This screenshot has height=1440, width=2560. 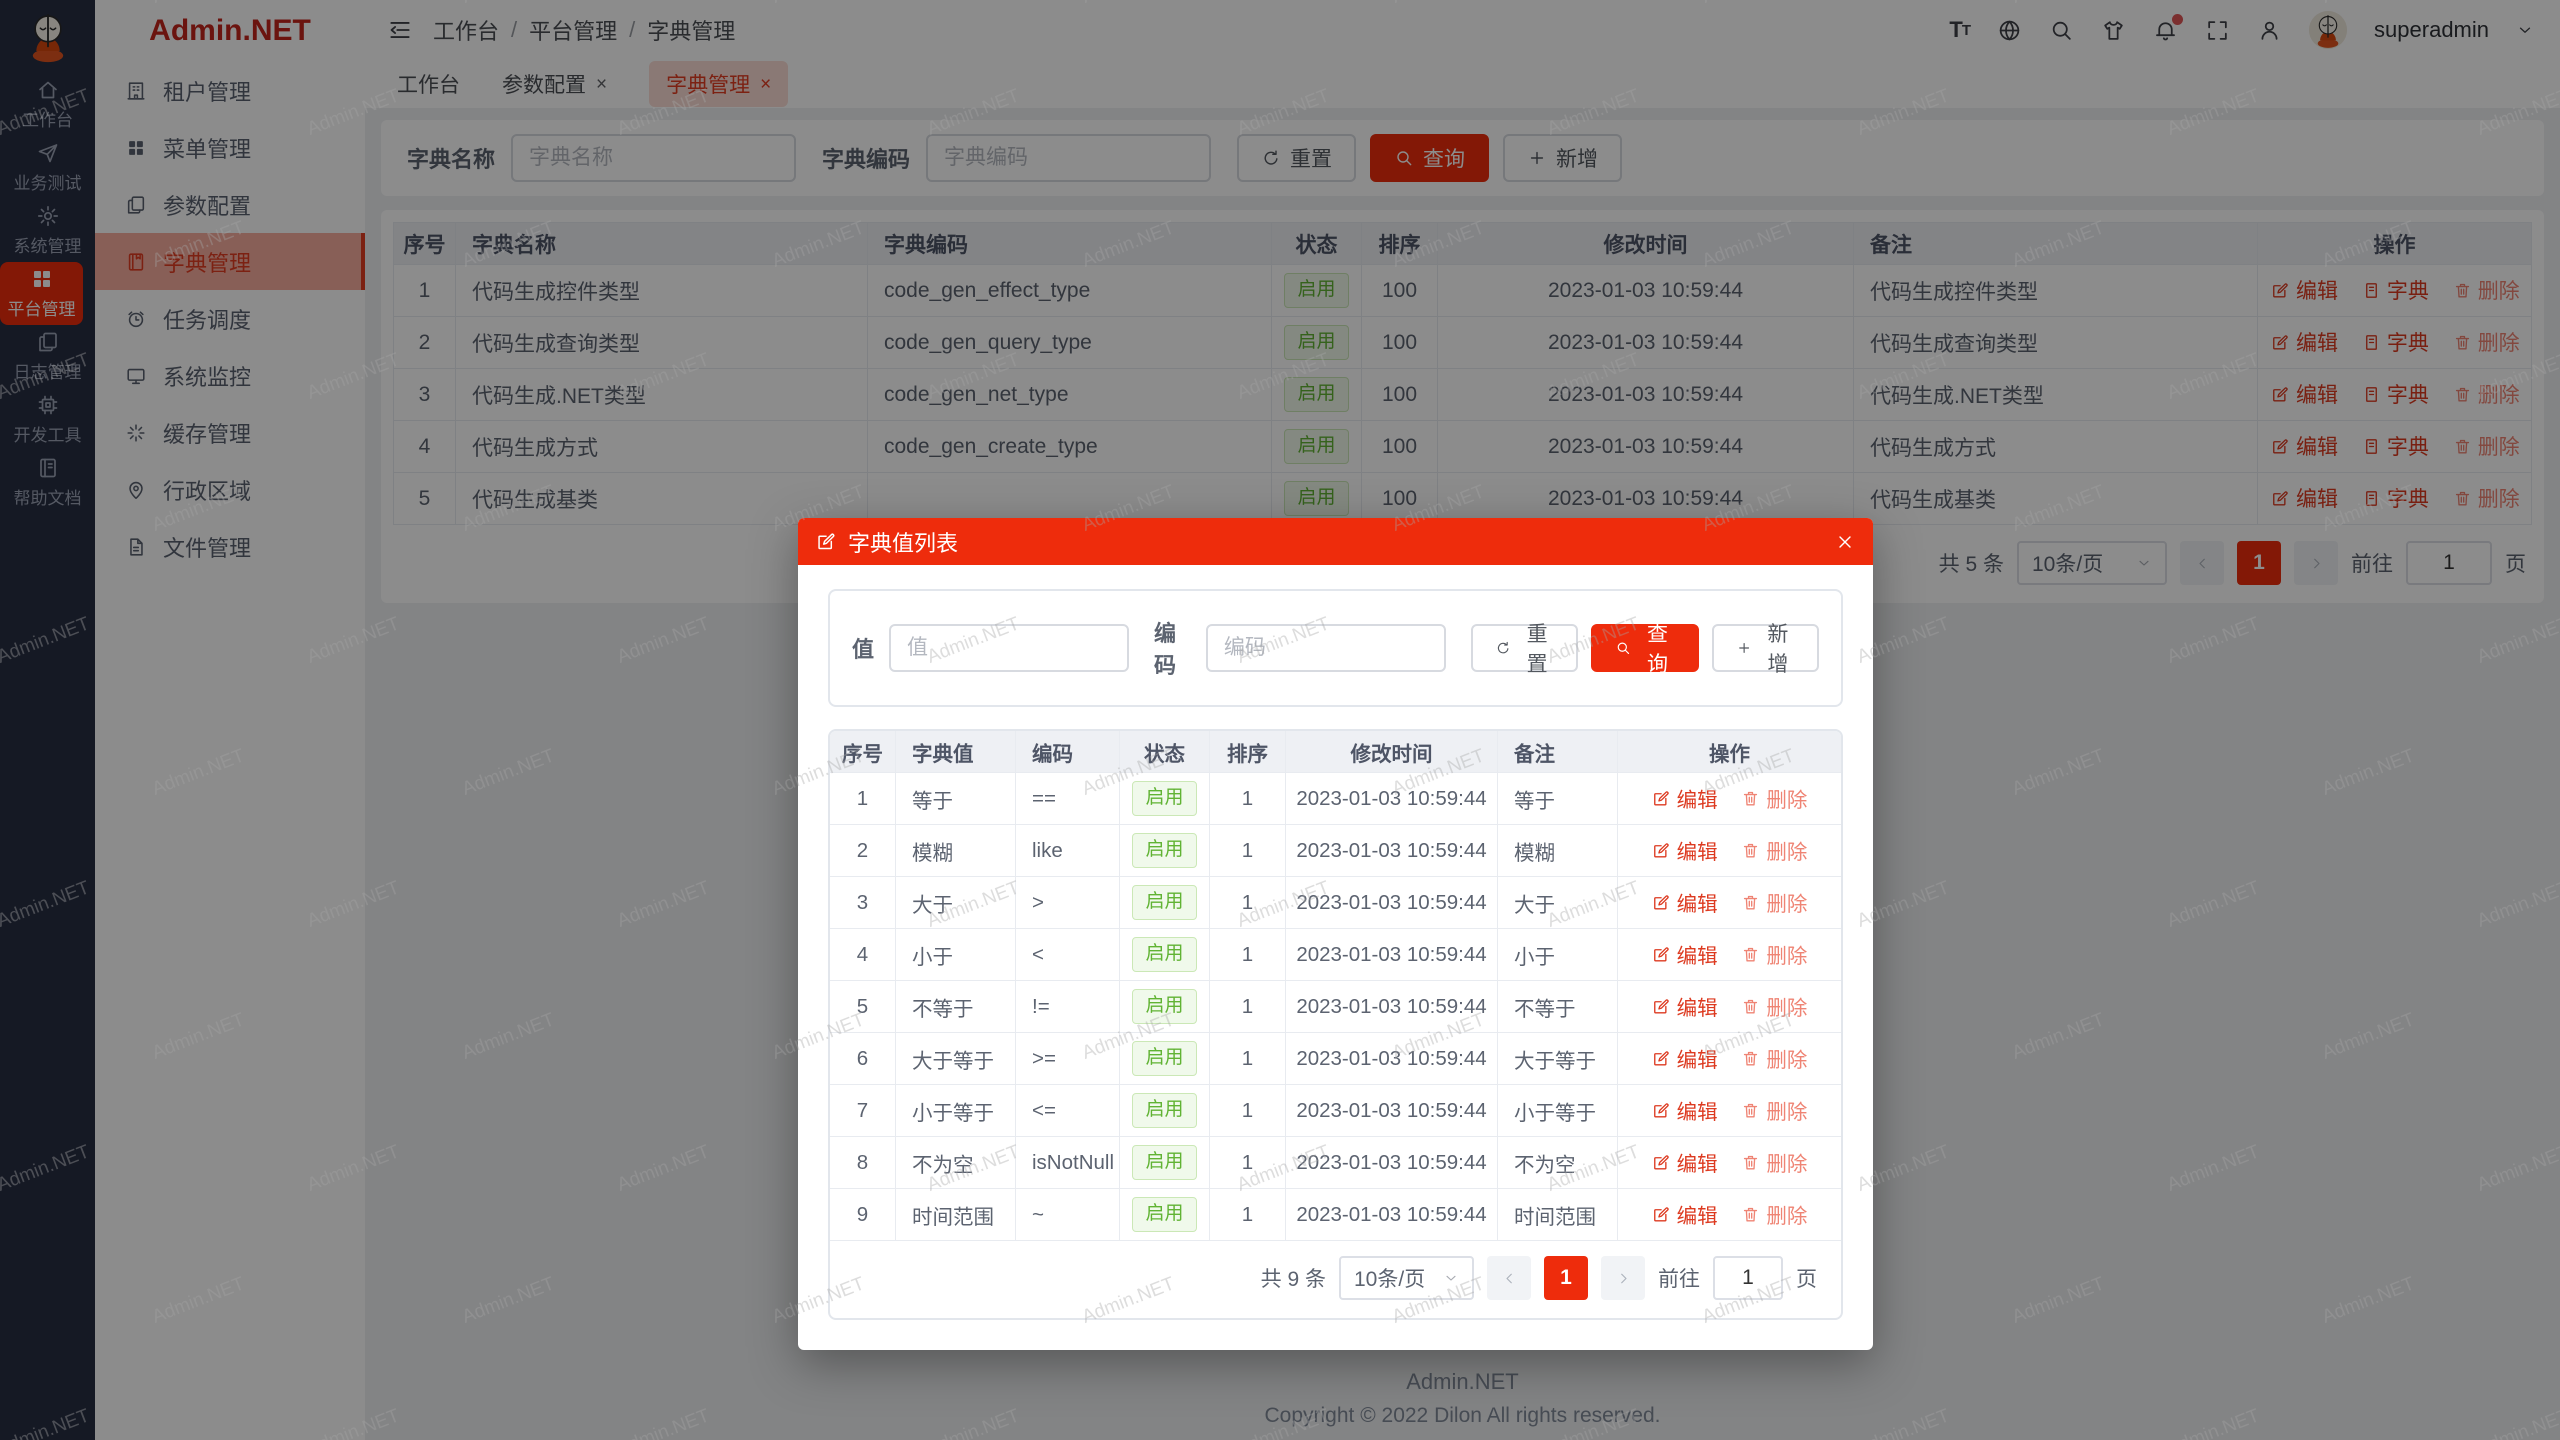 What do you see at coordinates (400, 30) in the screenshot?
I see `sidebar-collapse-icon` at bounding box center [400, 30].